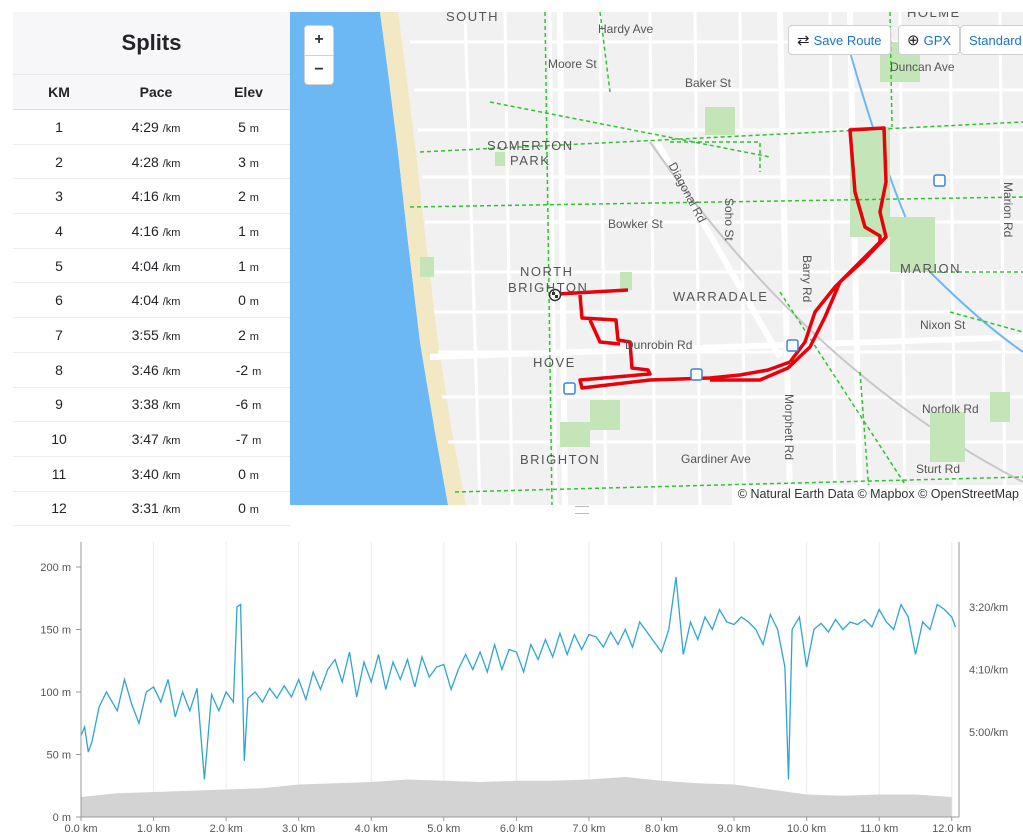  Describe the element at coordinates (560, 459) in the screenshot. I see `map-label-brighton: BRIGHTON` at that location.